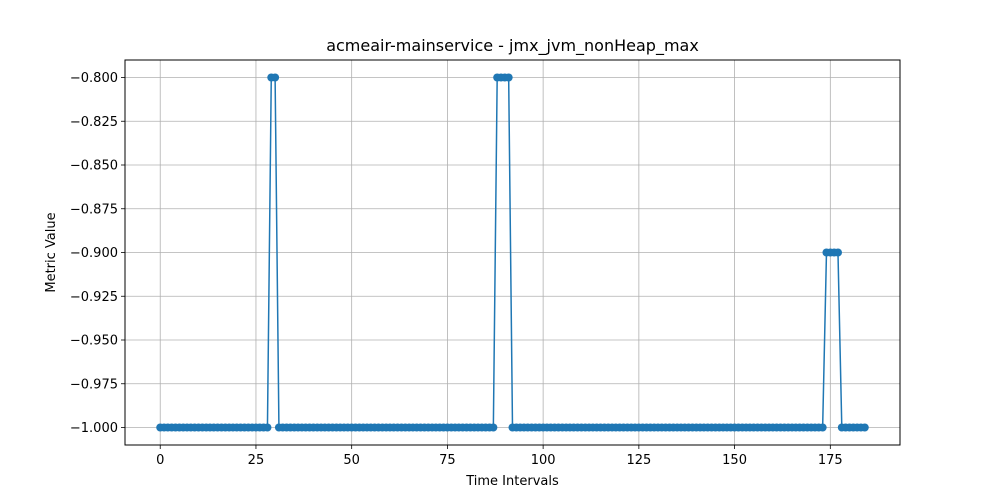 The height and width of the screenshot is (500, 1000). What do you see at coordinates (830, 460) in the screenshot?
I see `x-tick-label: 175` at bounding box center [830, 460].